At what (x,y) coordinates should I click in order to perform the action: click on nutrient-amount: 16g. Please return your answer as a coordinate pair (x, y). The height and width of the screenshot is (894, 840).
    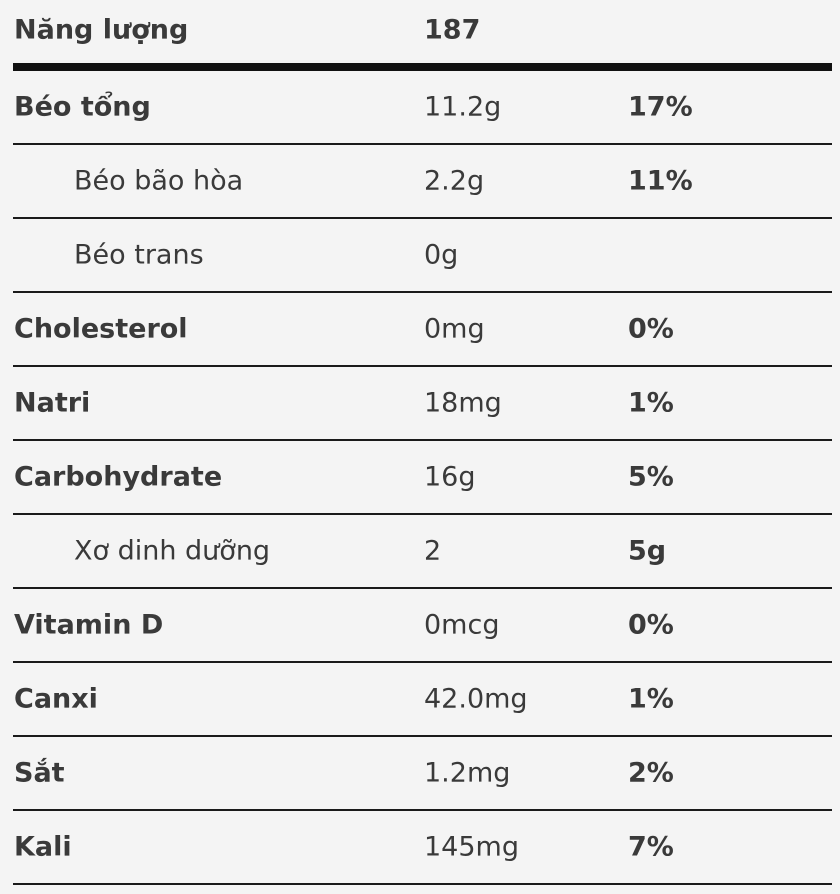
    Looking at the image, I should click on (450, 477).